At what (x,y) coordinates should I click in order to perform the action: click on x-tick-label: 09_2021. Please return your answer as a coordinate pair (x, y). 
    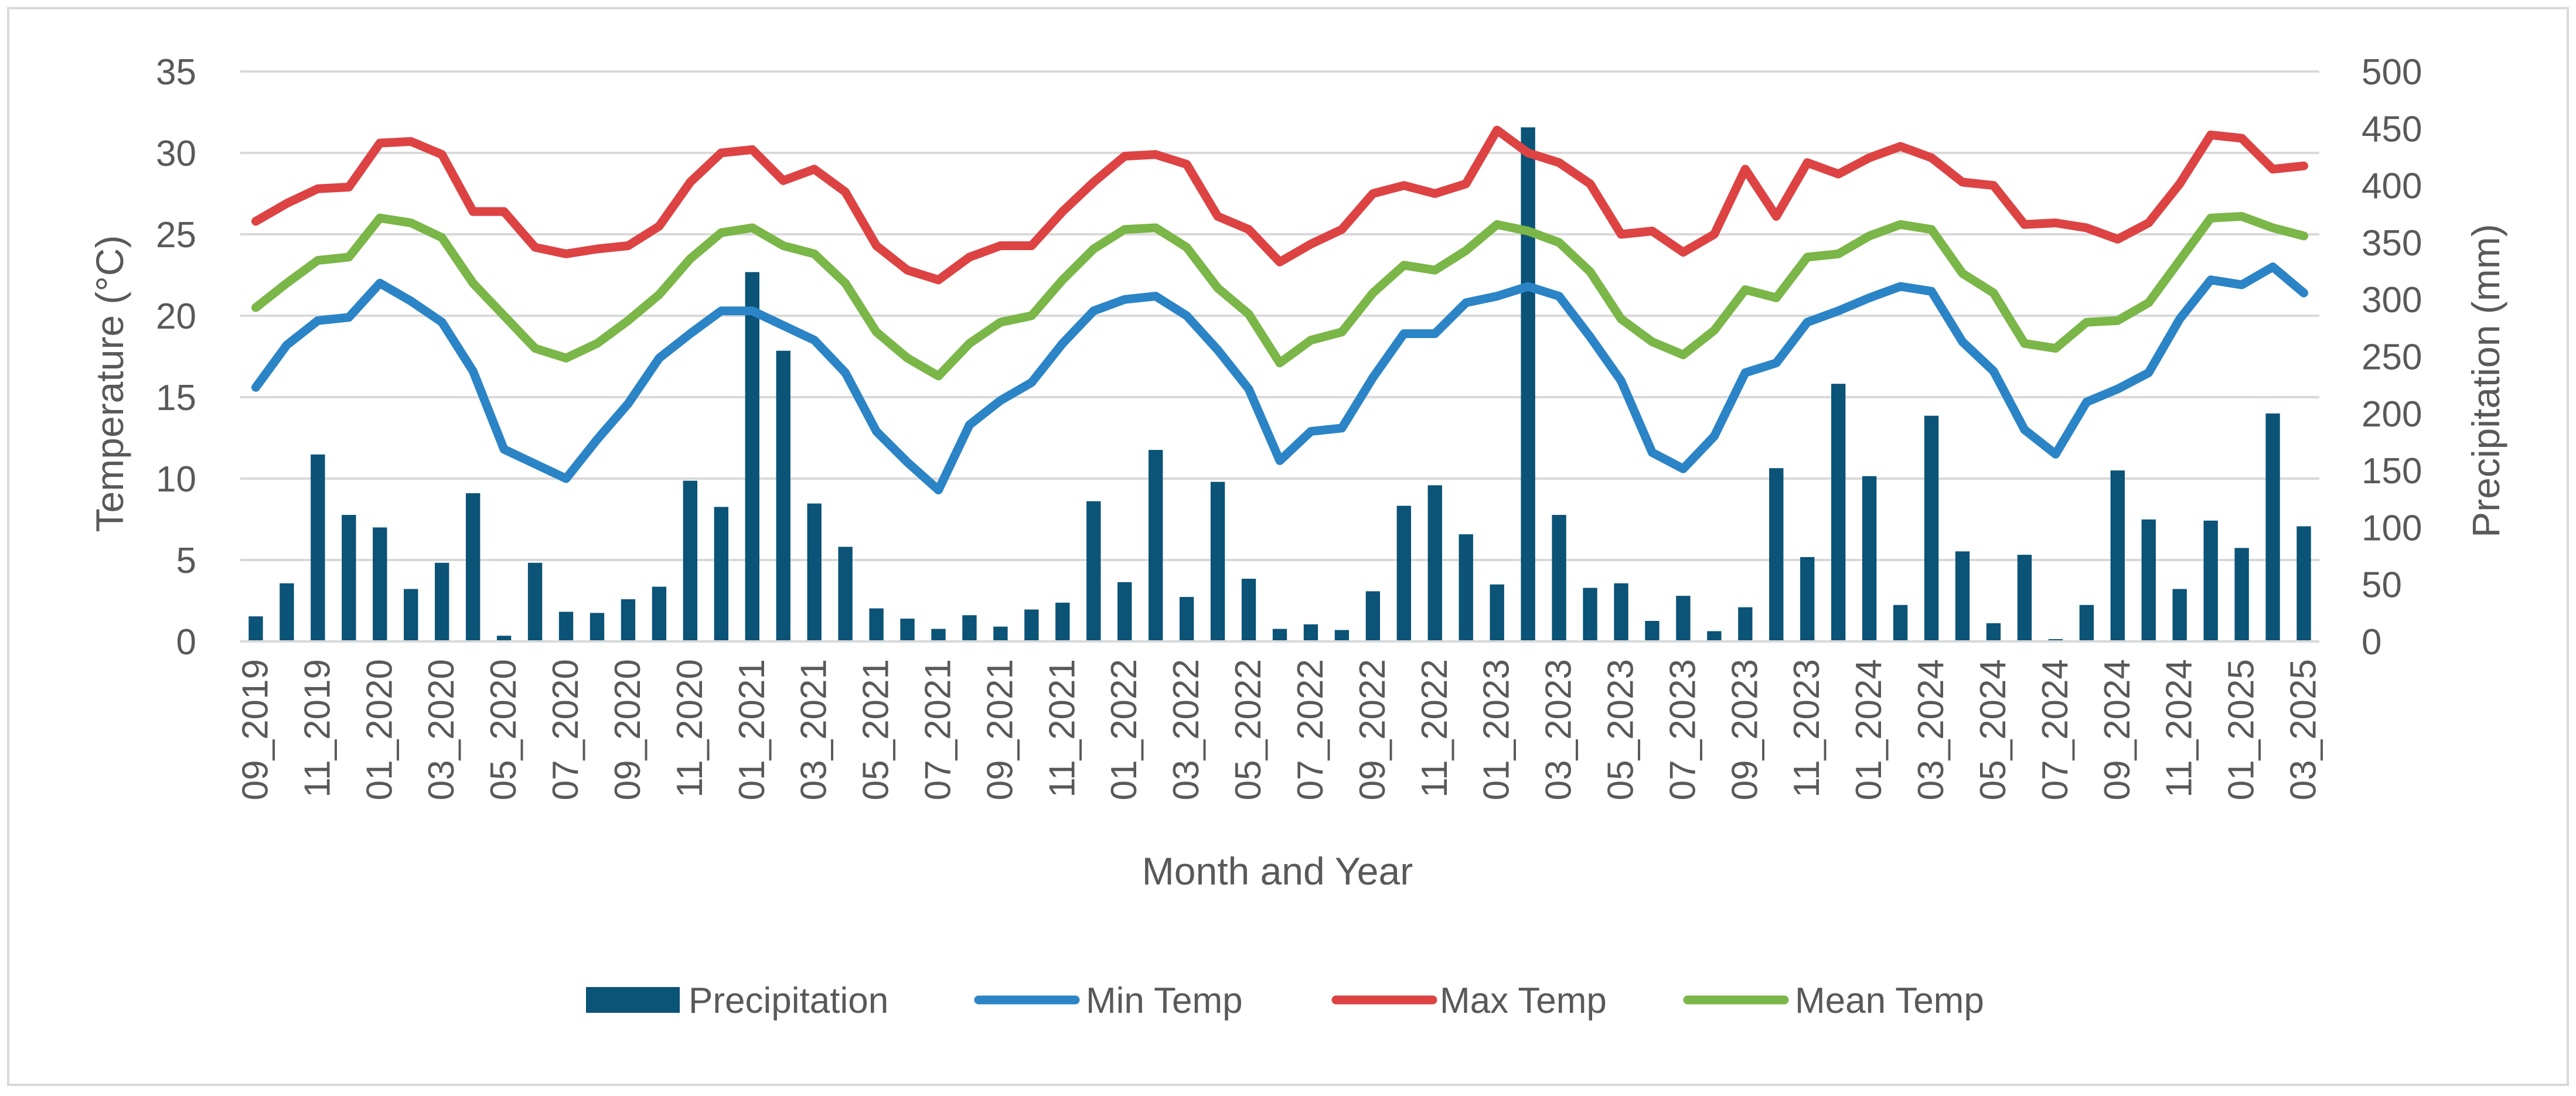
    Looking at the image, I should click on (1000, 729).